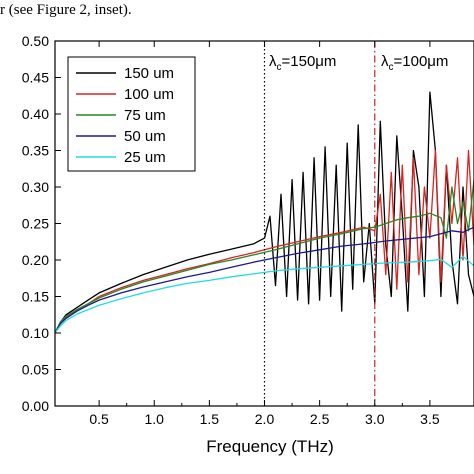 Image resolution: width=474 pixels, height=474 pixels. Describe the element at coordinates (414, 63) in the screenshot. I see `cutoff-annotation-2: λc=100μm` at that location.